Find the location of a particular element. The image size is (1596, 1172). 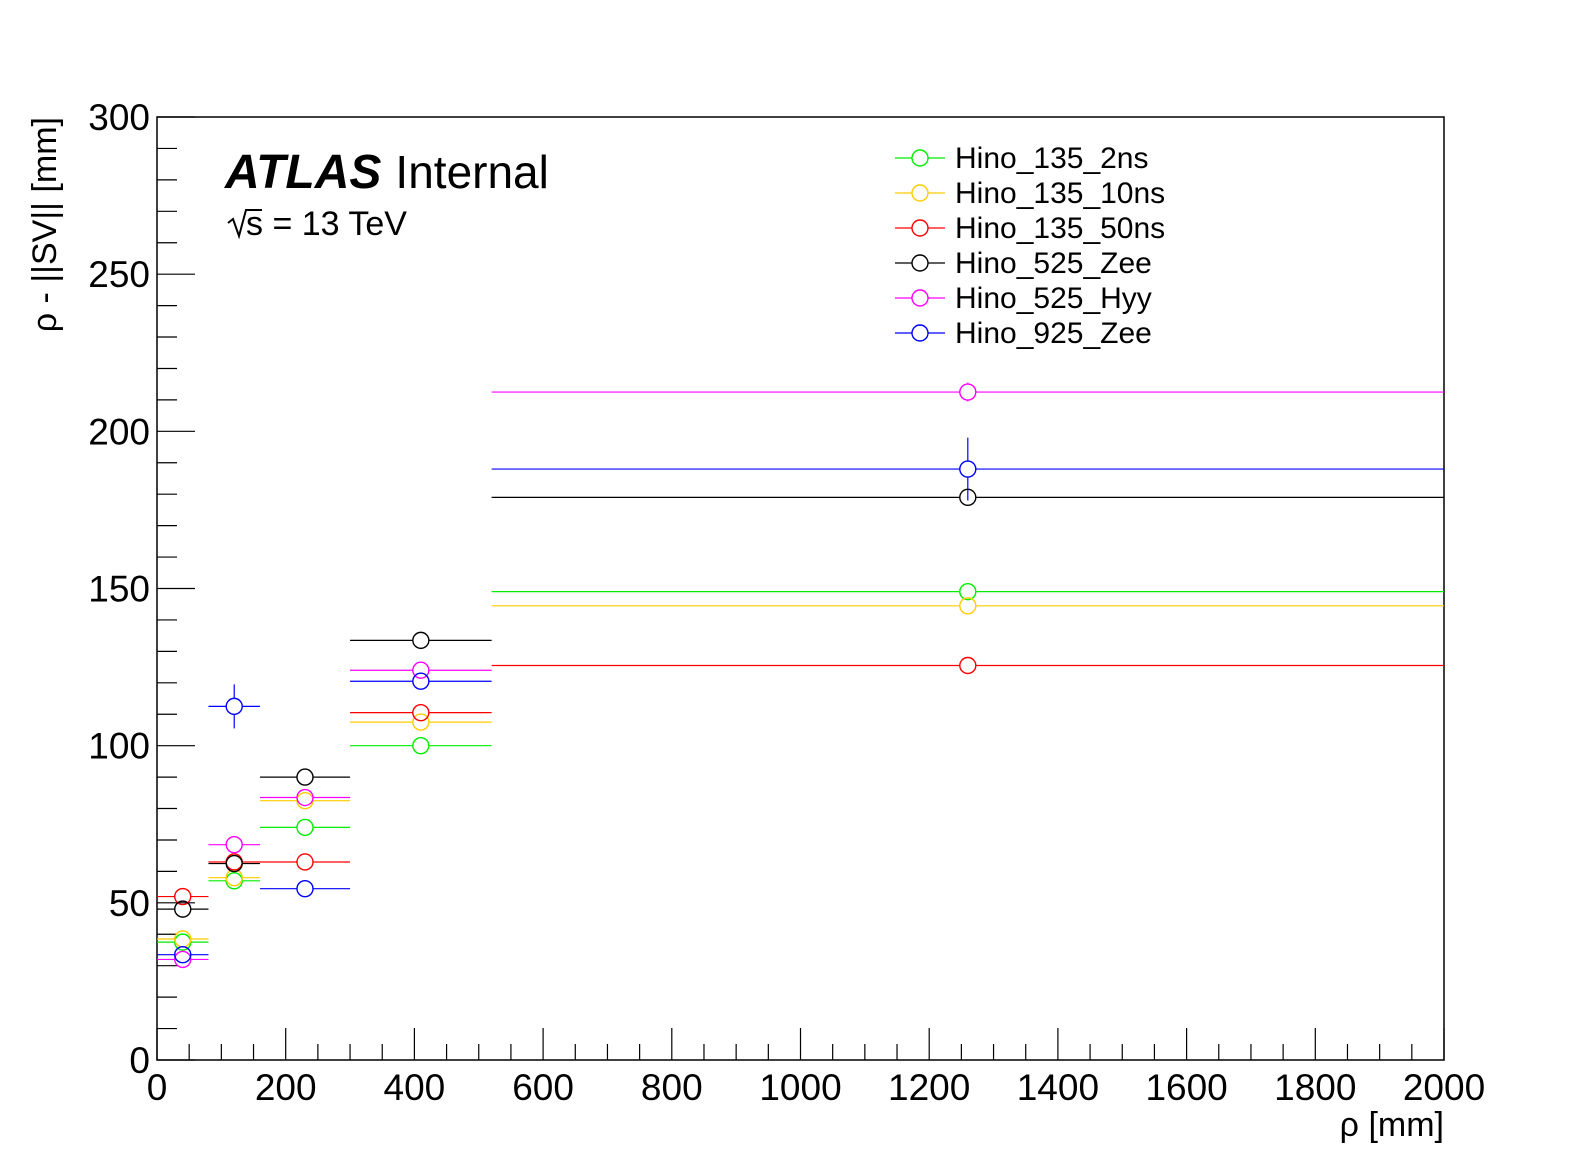

atlas-label: ATLAS Internal is located at coordinates (386, 172).